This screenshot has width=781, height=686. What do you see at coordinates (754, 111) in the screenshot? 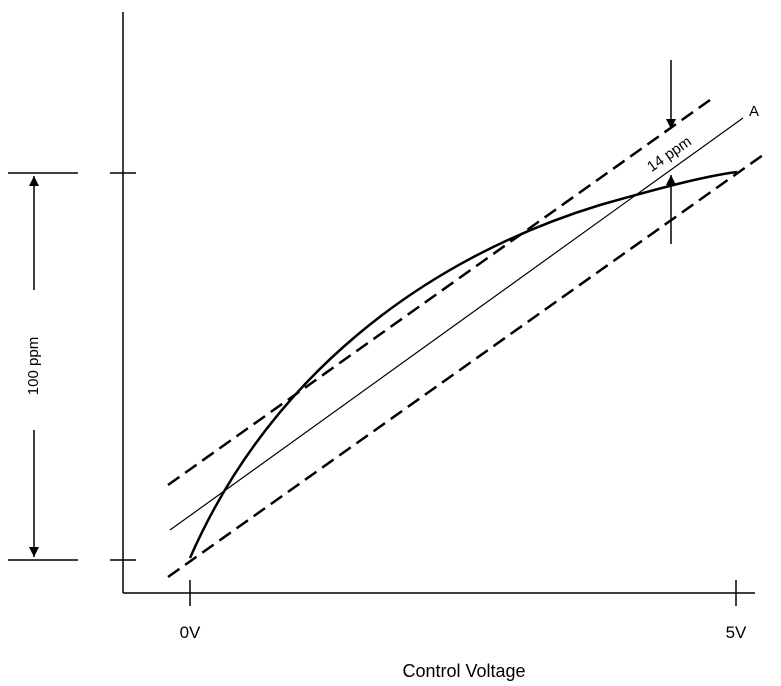
I see `line-a-label: A` at bounding box center [754, 111].